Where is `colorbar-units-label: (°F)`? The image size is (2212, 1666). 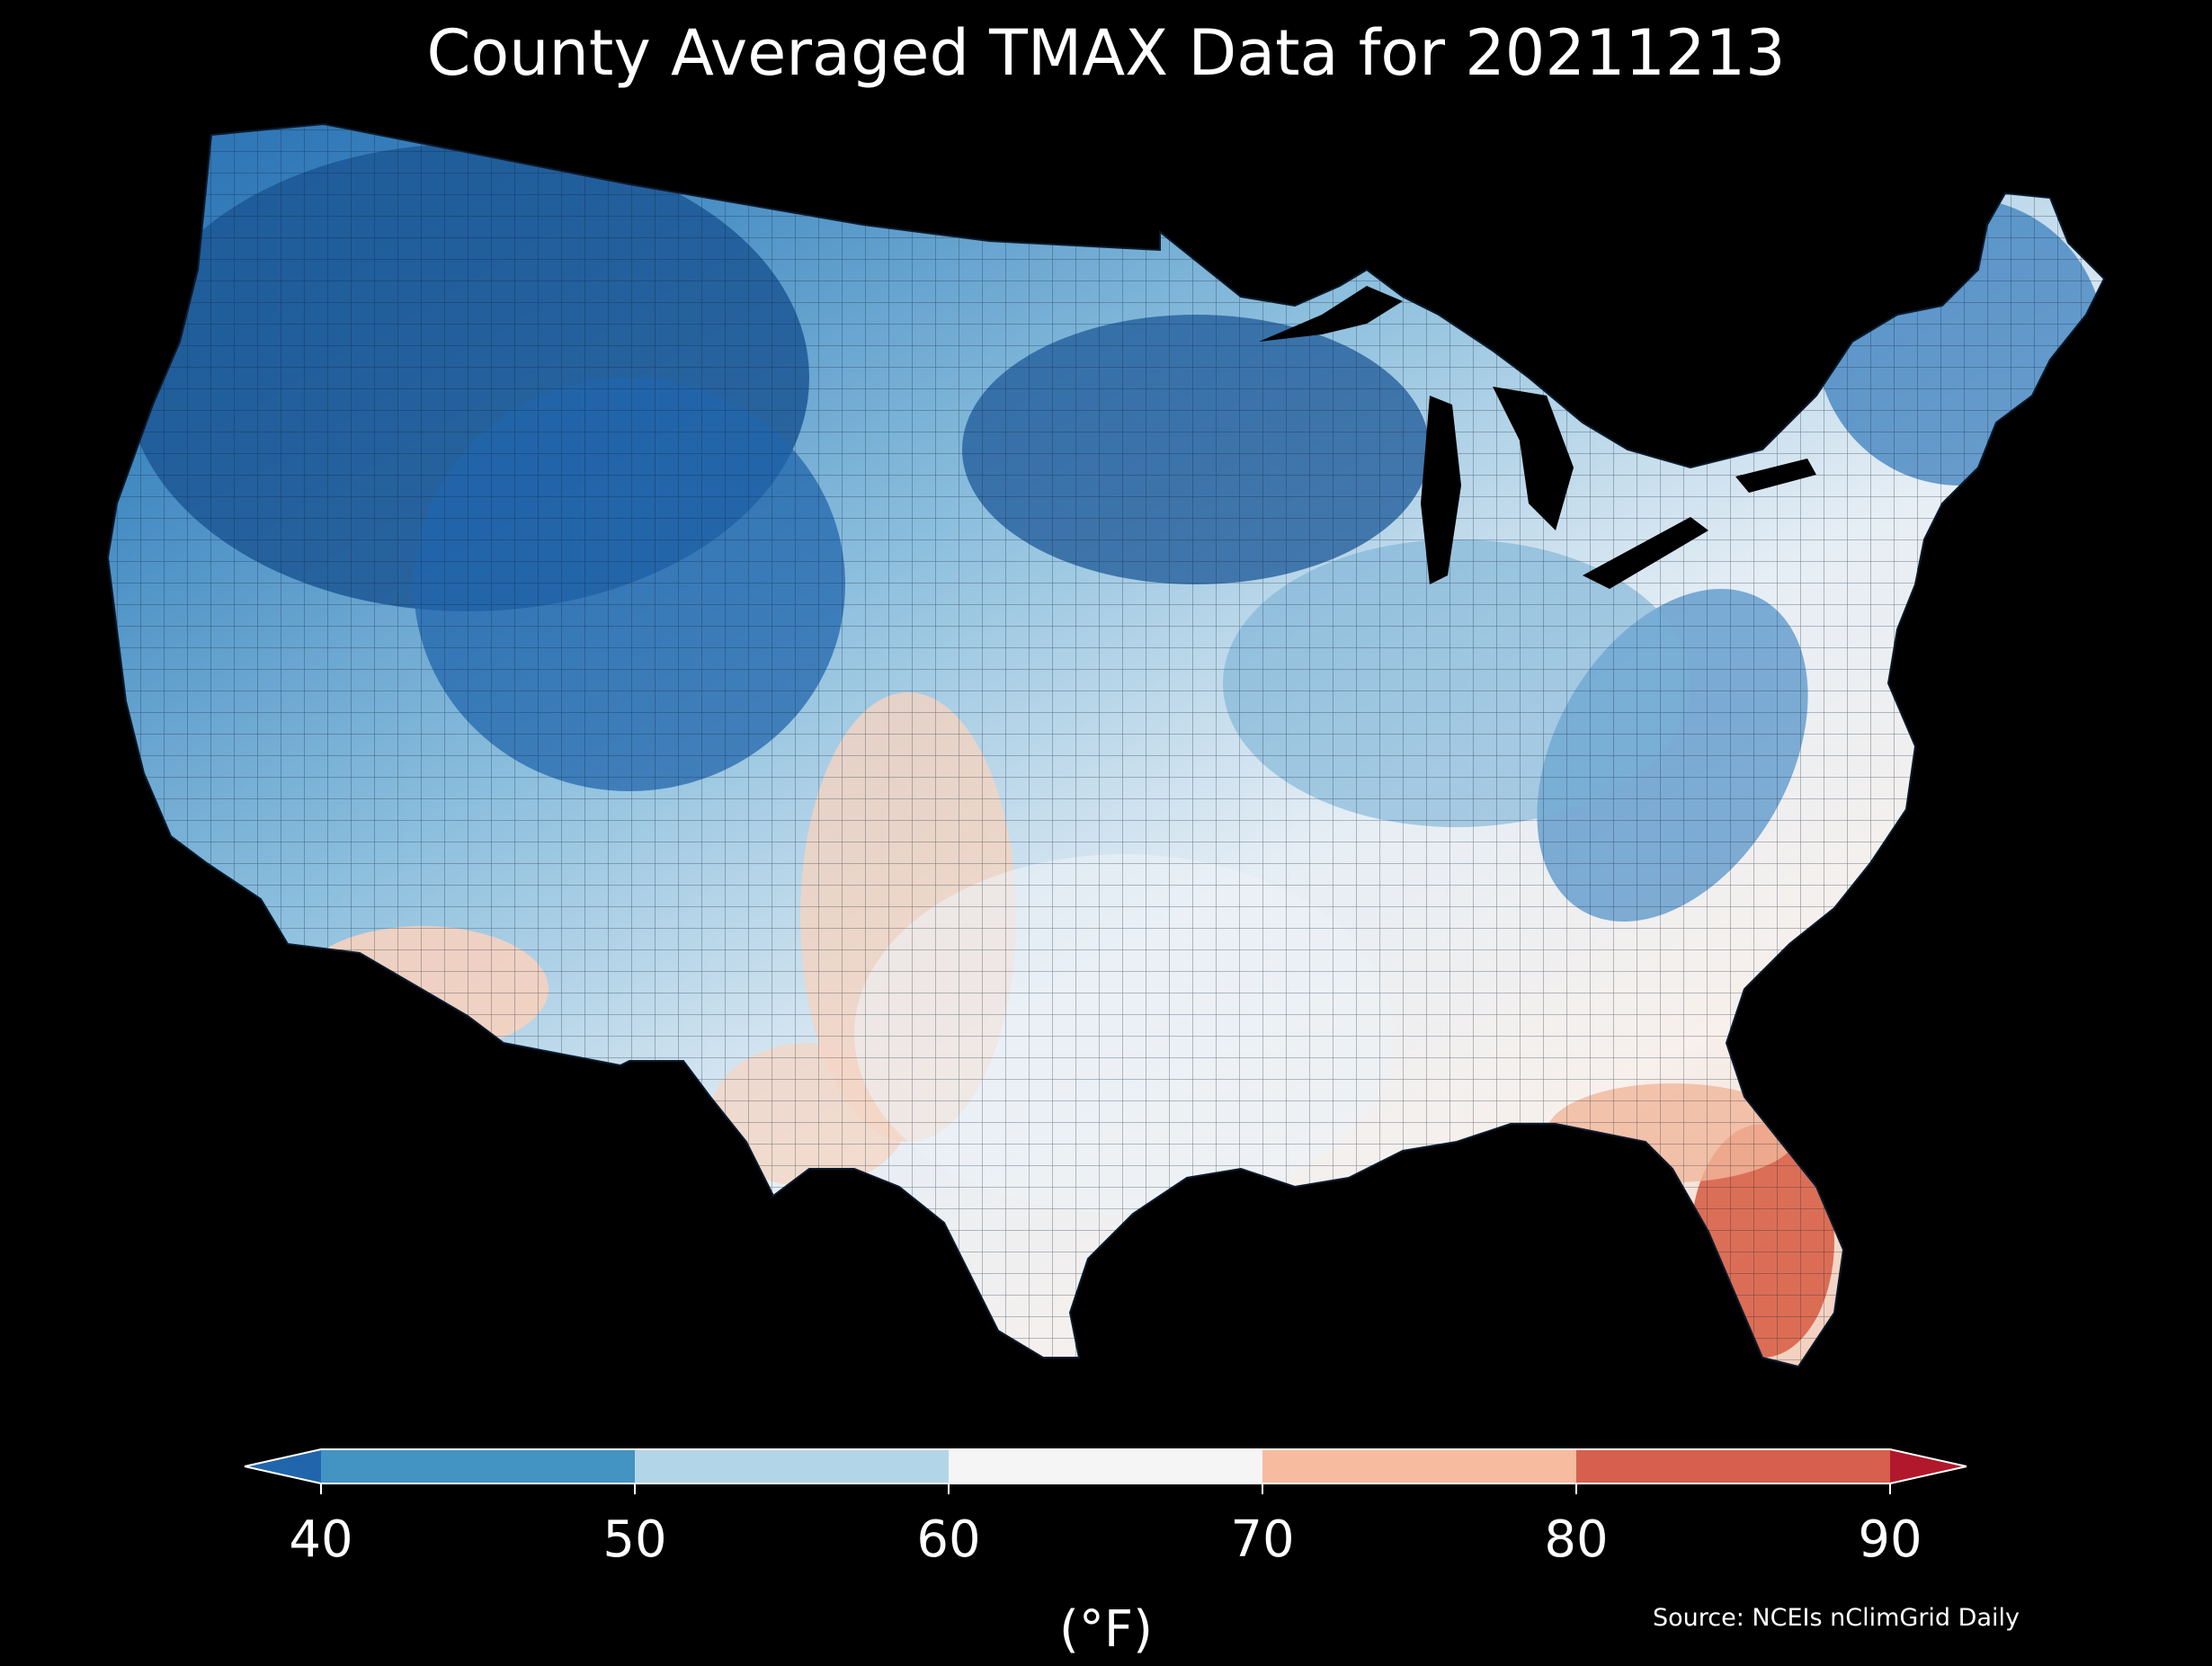 colorbar-units-label: (°F) is located at coordinates (1106, 1630).